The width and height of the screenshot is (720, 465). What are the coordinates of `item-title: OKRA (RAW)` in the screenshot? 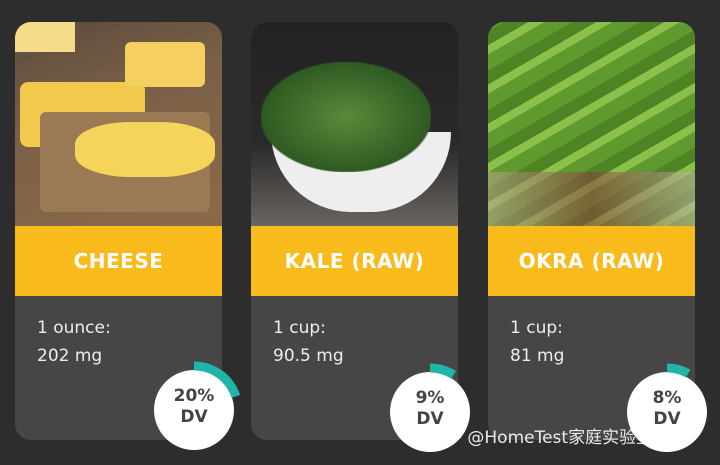 It's located at (591, 261).